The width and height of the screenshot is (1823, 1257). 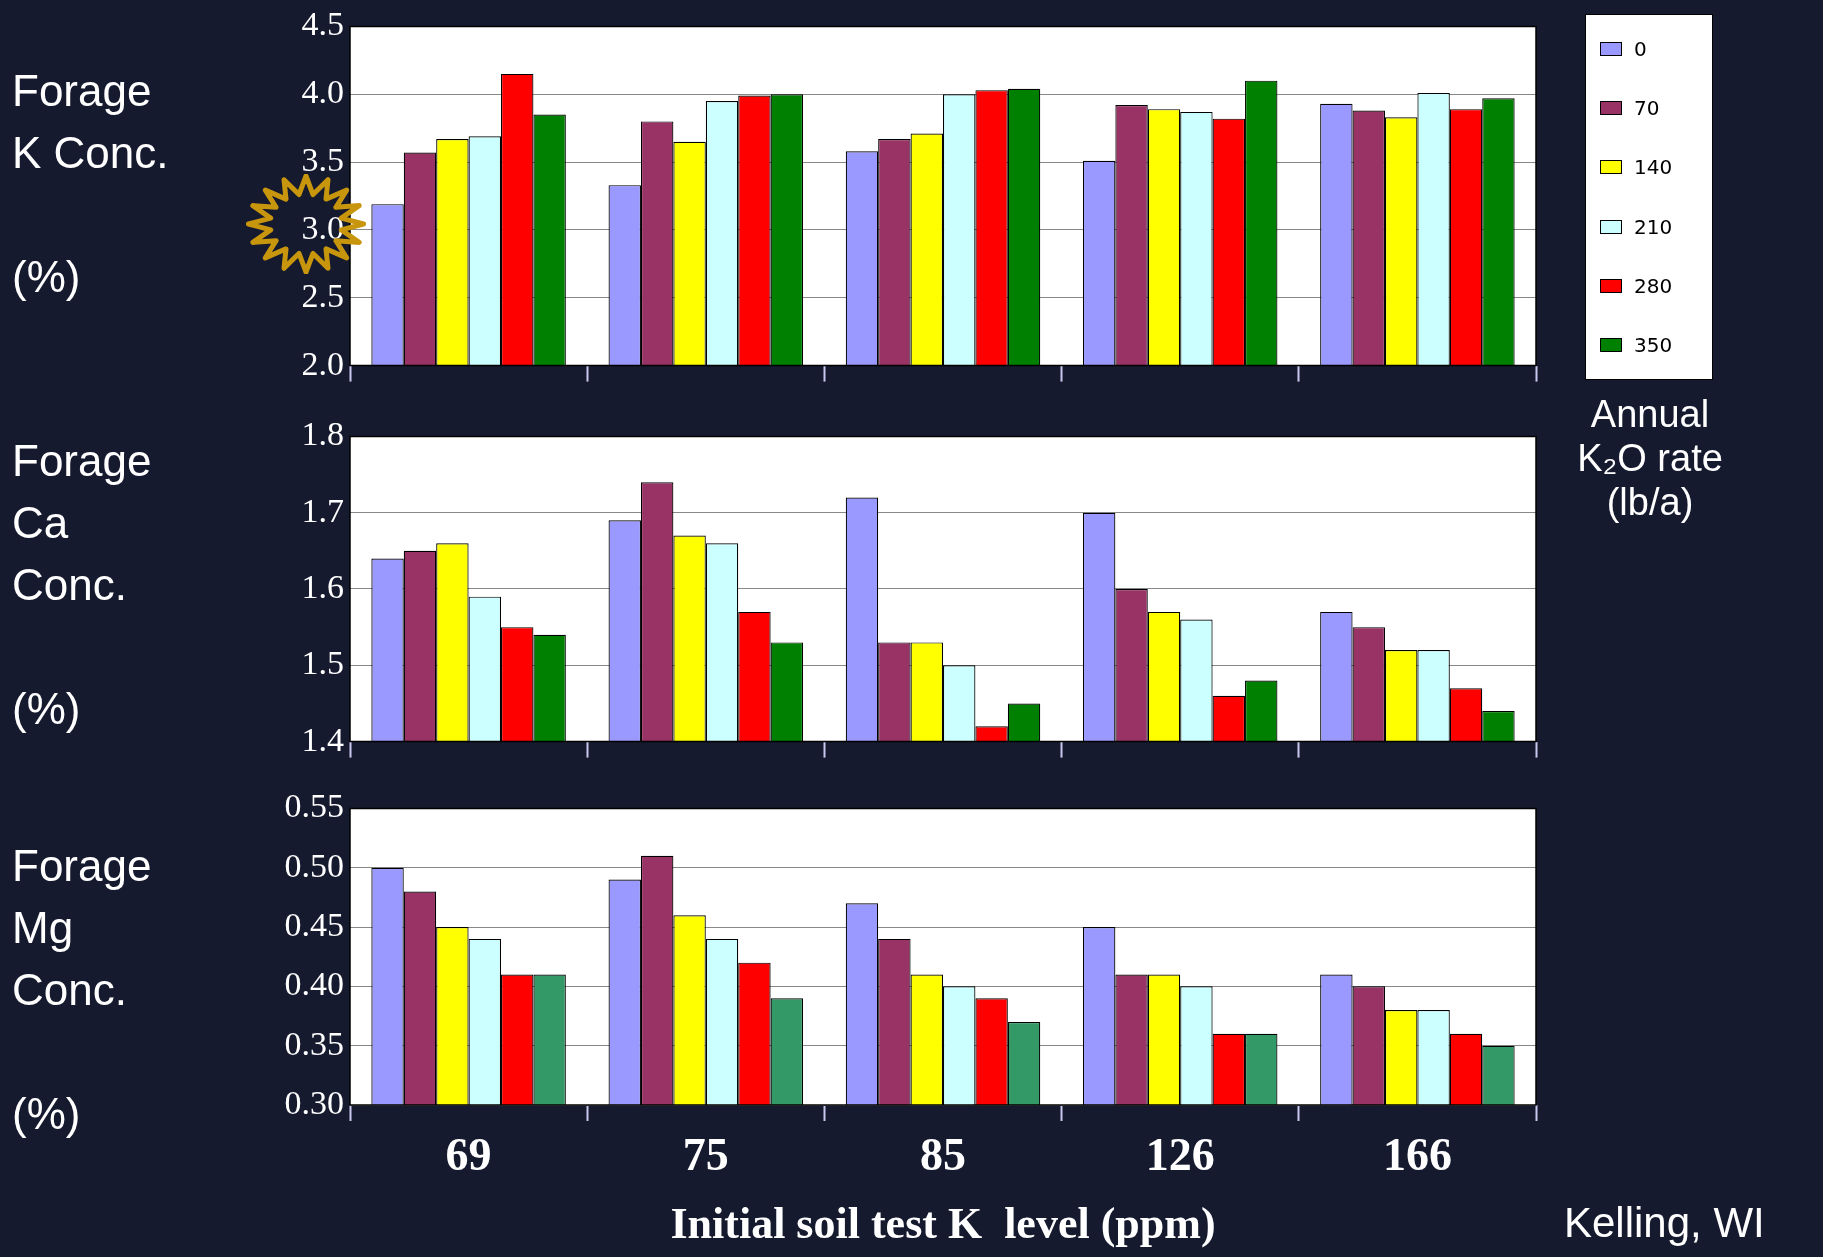 I want to click on legend-label: 70, so click(x=1647, y=107).